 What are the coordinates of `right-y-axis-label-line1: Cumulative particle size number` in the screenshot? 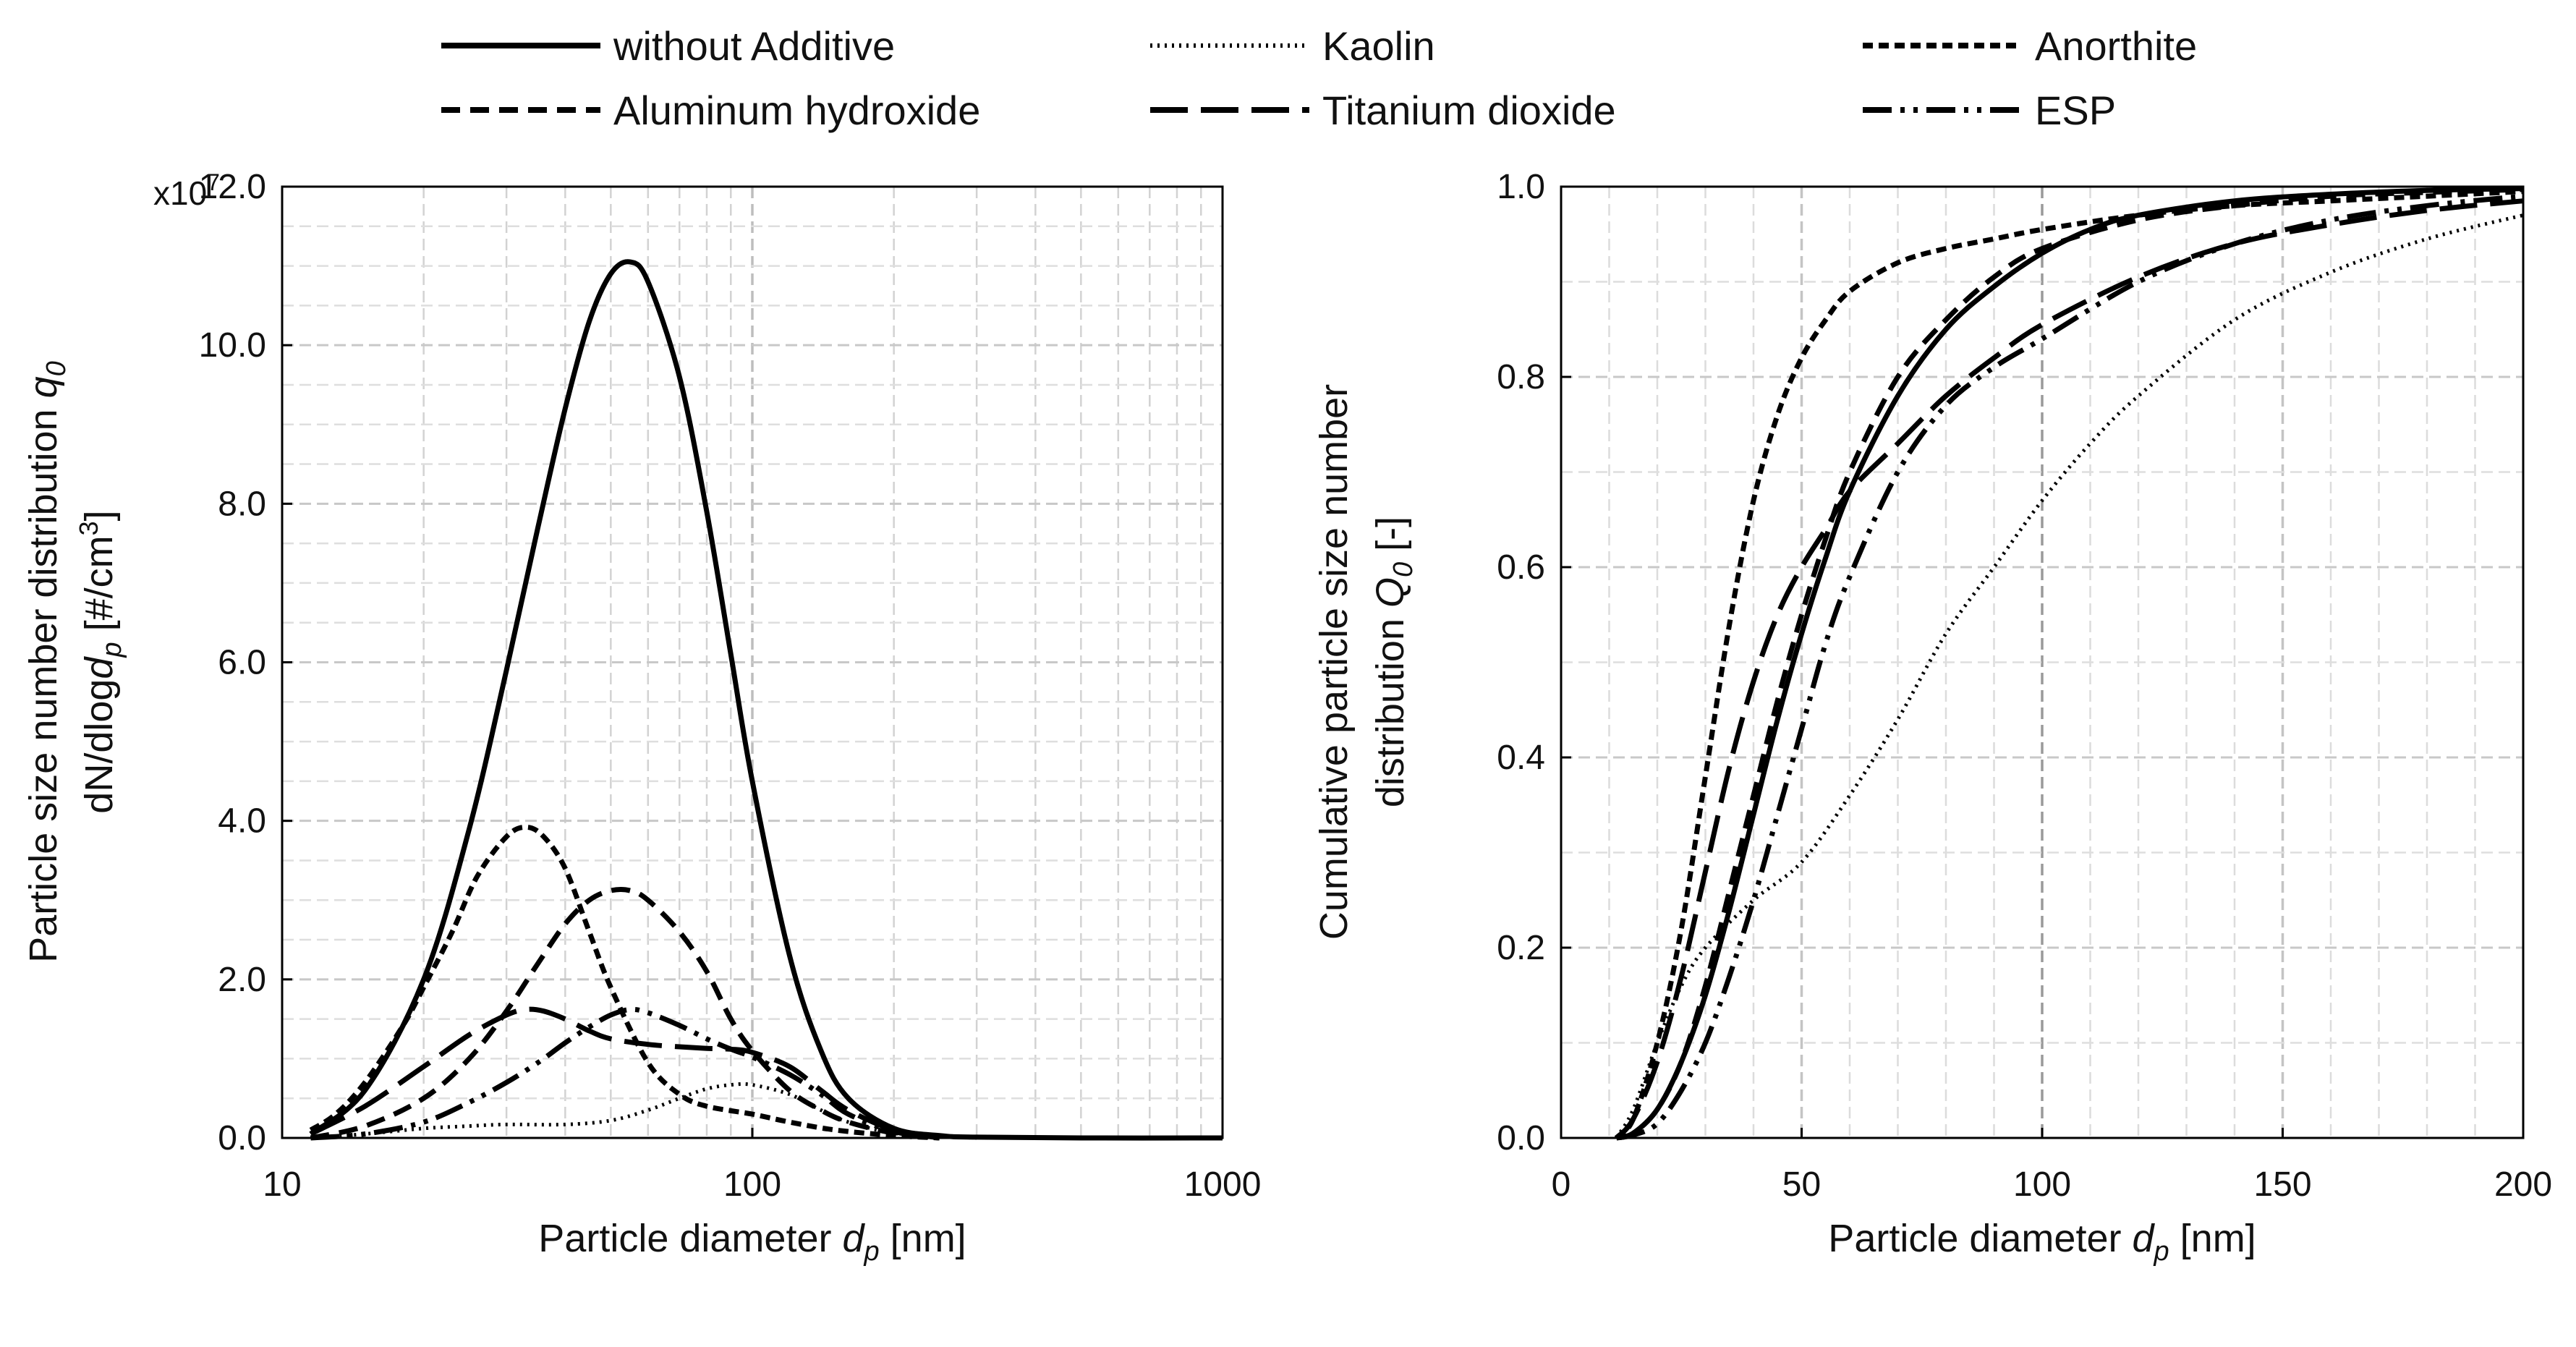 It's located at (1334, 662).